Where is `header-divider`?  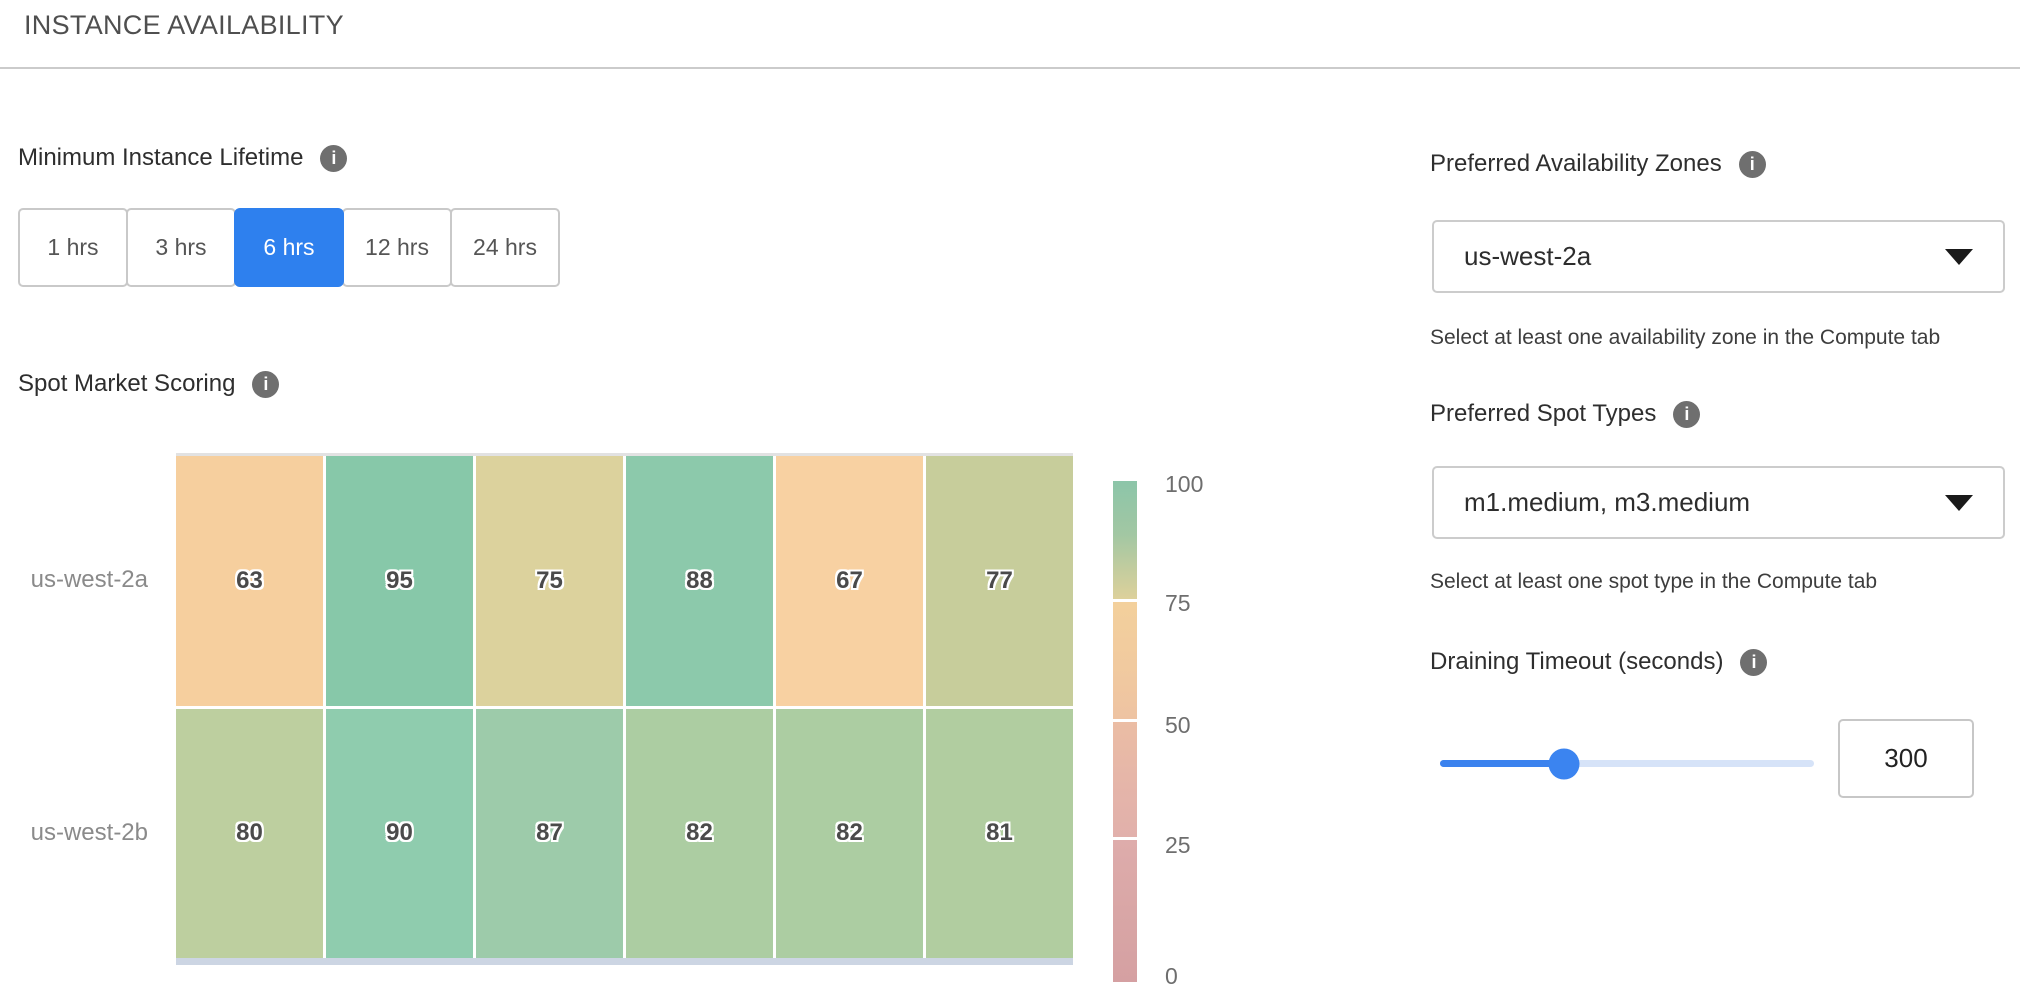 header-divider is located at coordinates (1010, 68).